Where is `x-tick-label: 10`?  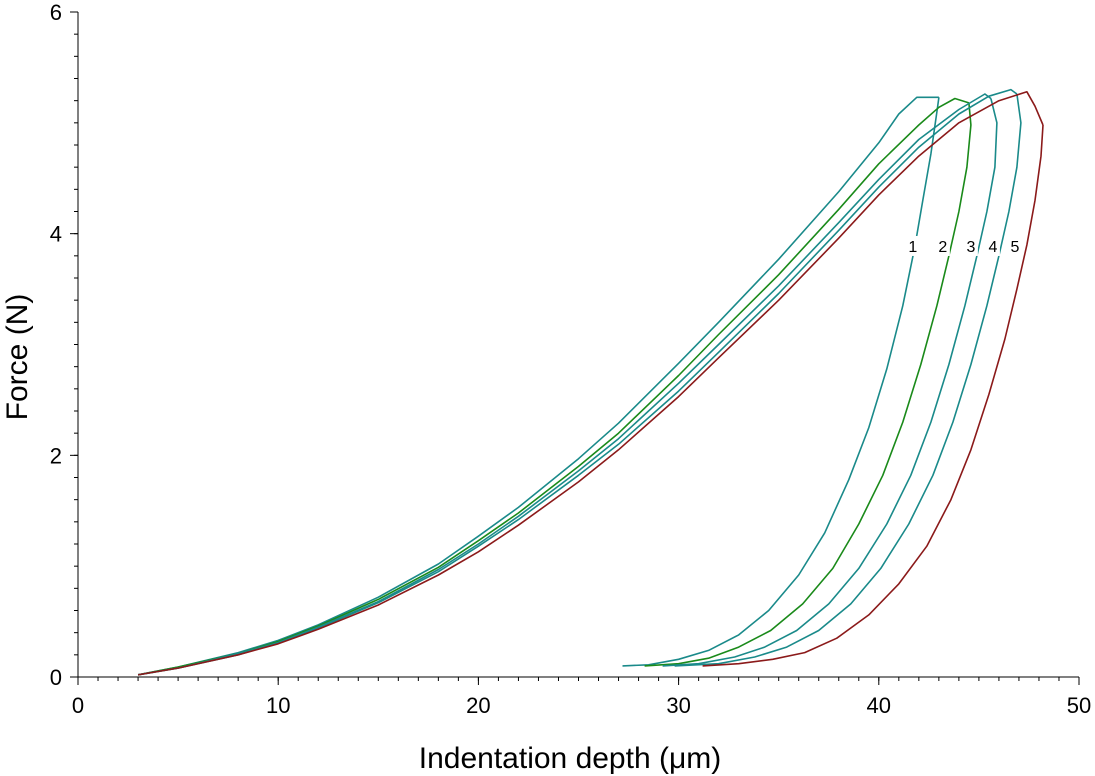 x-tick-label: 10 is located at coordinates (278, 705).